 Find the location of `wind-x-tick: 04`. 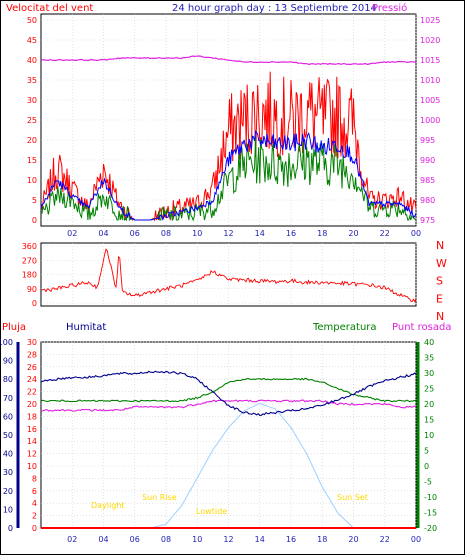

wind-x-tick: 04 is located at coordinates (103, 233).